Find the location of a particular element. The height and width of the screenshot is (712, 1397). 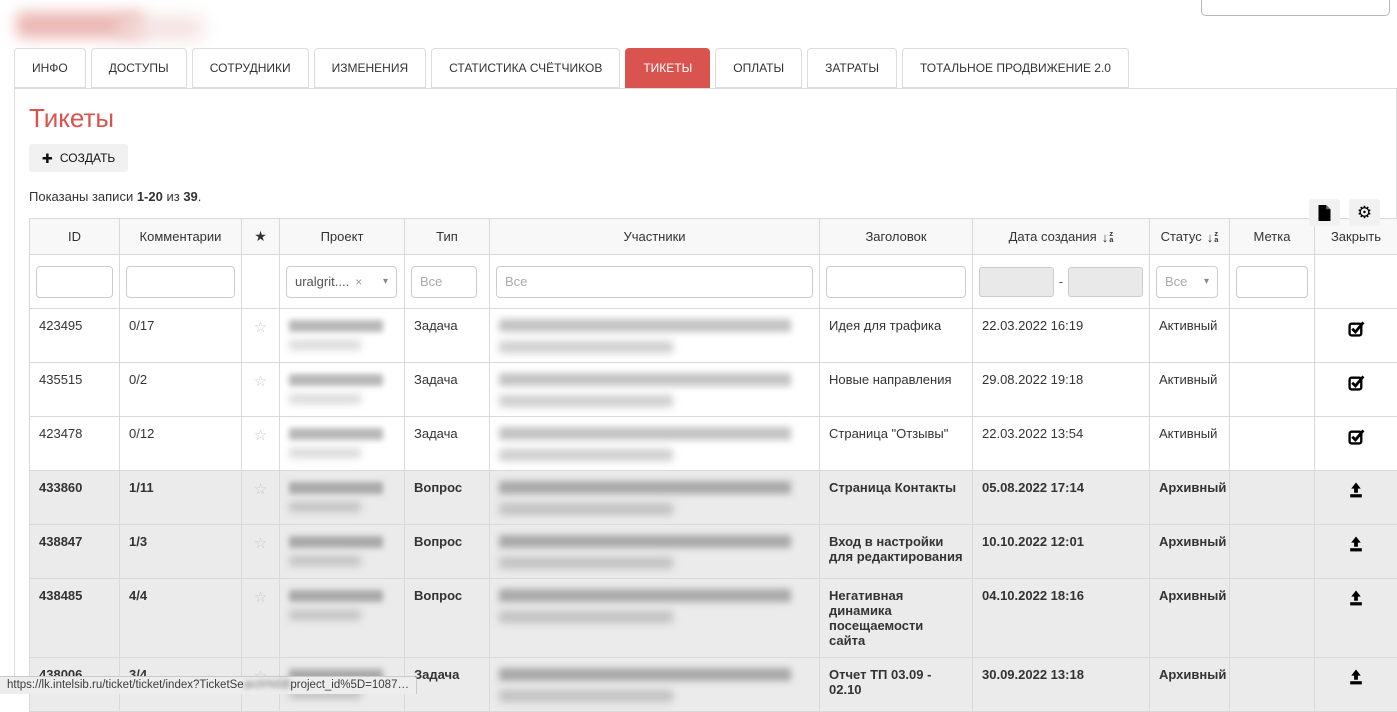

cell-created-date: 05.08.2022 17:14 is located at coordinates (1061, 498).